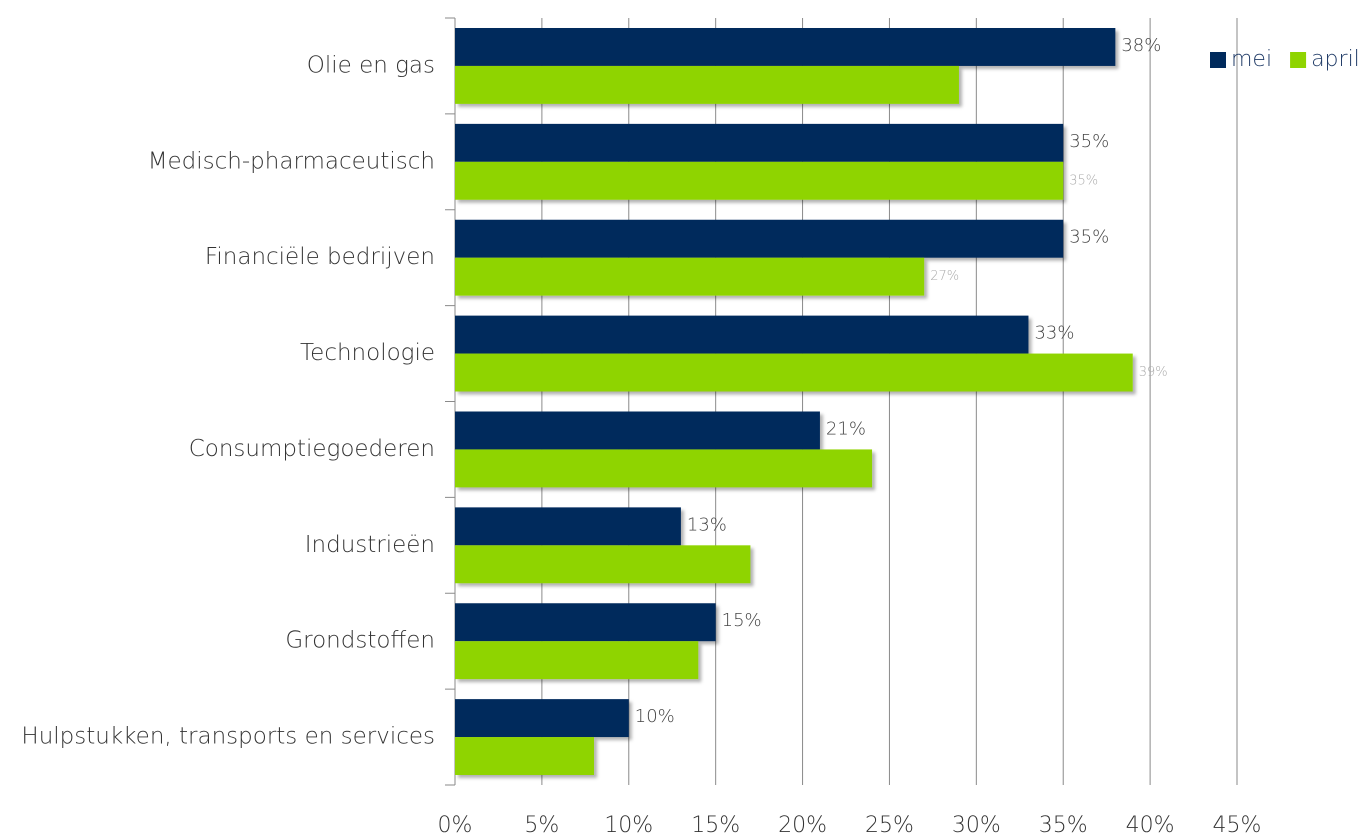 The image size is (1371, 837). What do you see at coordinates (715, 825) in the screenshot?
I see `x-tick-label: 15%` at bounding box center [715, 825].